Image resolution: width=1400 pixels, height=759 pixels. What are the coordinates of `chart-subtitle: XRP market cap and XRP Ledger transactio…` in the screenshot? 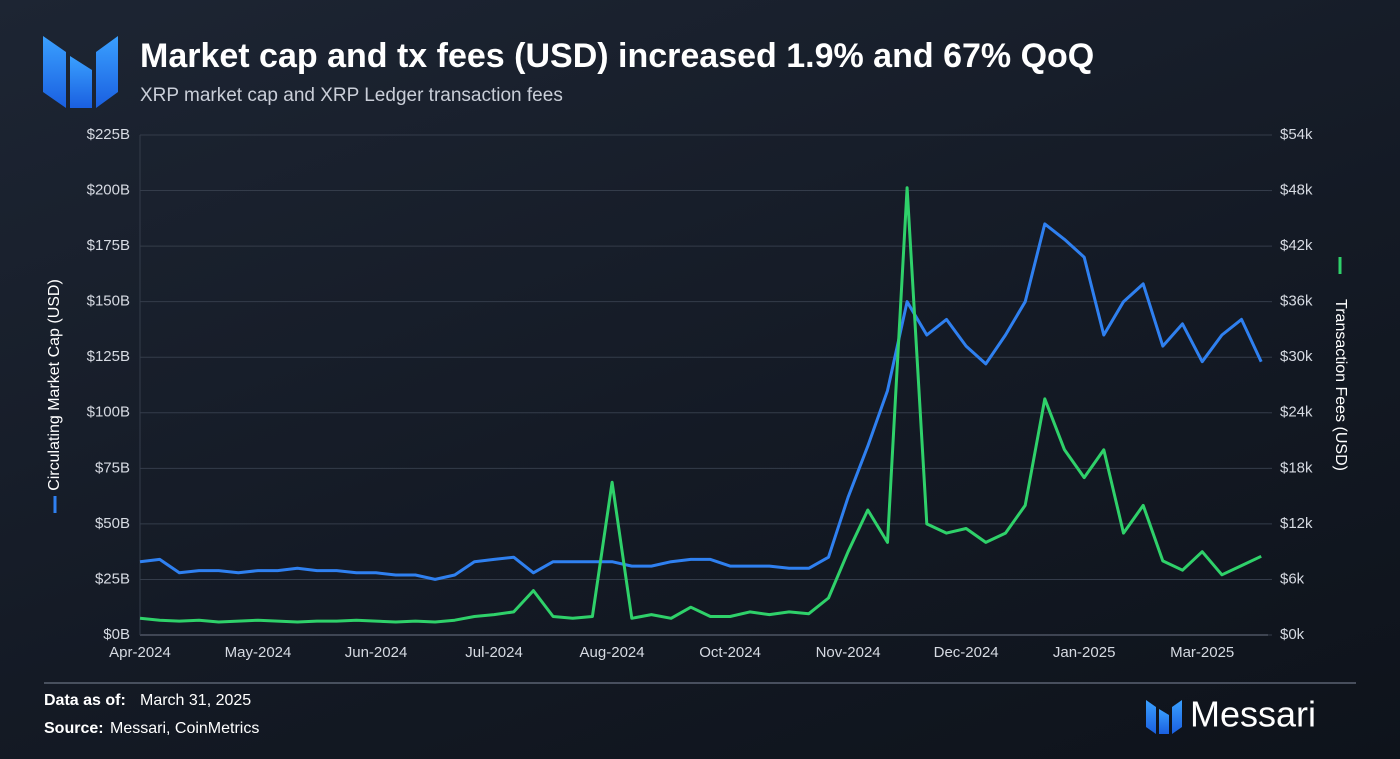 It's located at (351, 95).